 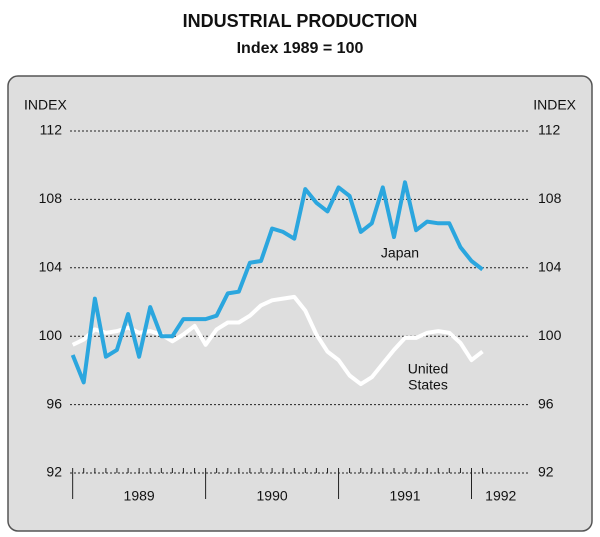 What do you see at coordinates (500, 496) in the screenshot?
I see `x-tick-label: 1992` at bounding box center [500, 496].